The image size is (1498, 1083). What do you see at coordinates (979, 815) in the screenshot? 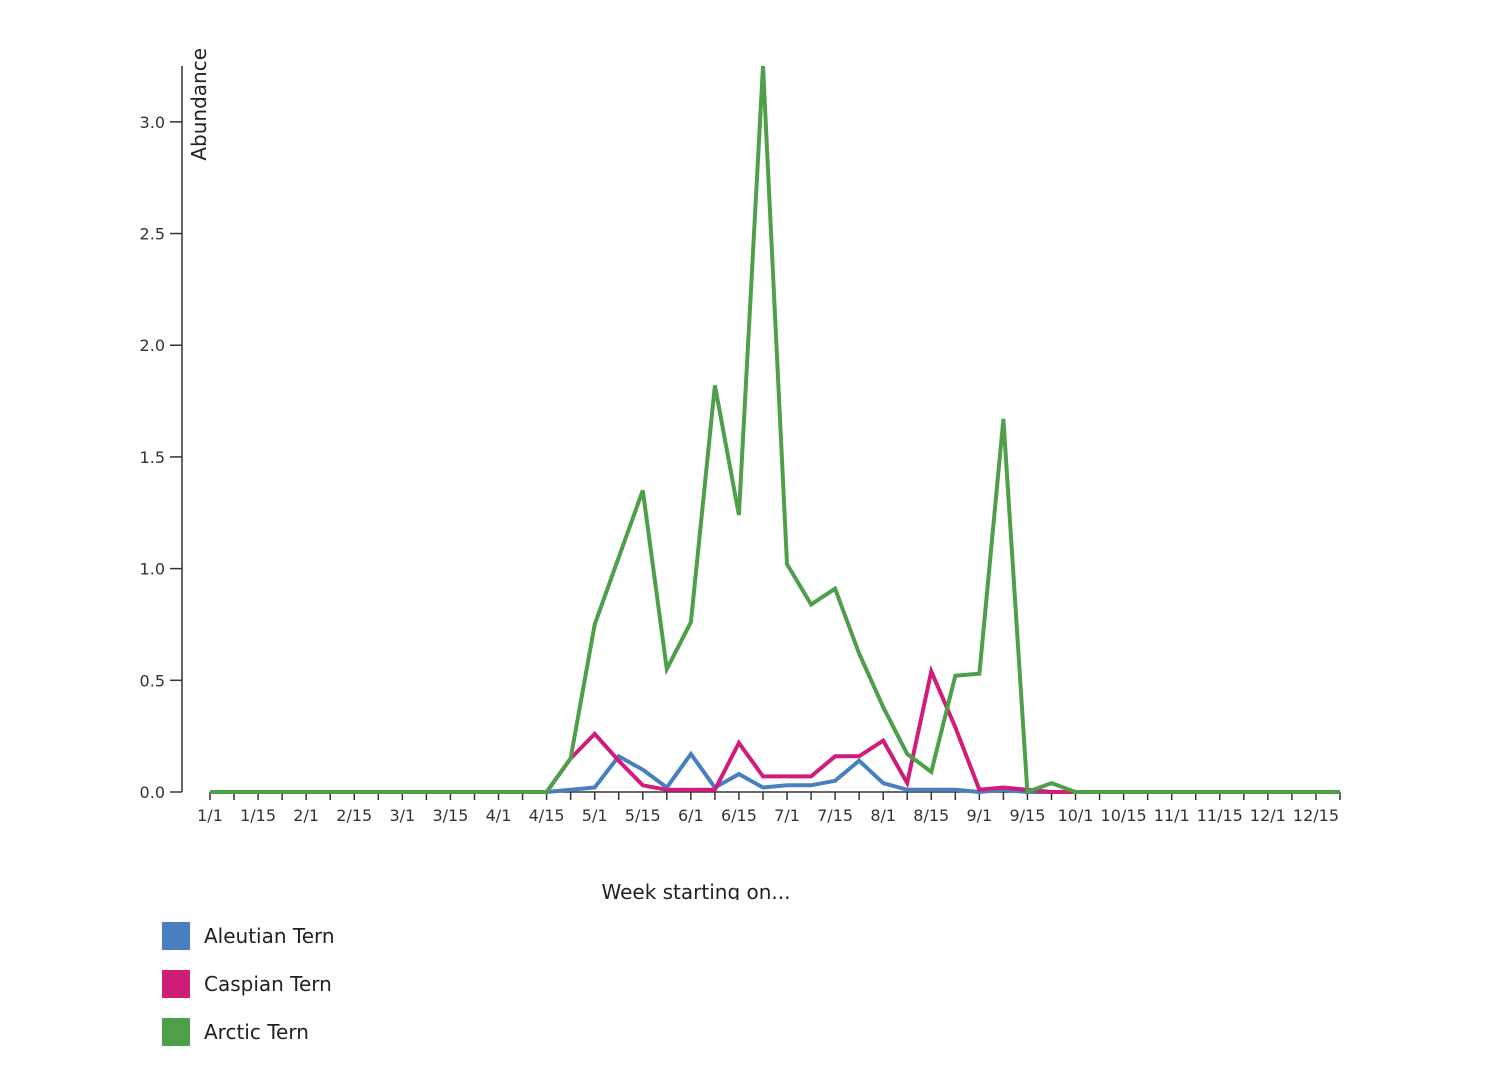
I see `x-tick-label: 9/1` at bounding box center [979, 815].